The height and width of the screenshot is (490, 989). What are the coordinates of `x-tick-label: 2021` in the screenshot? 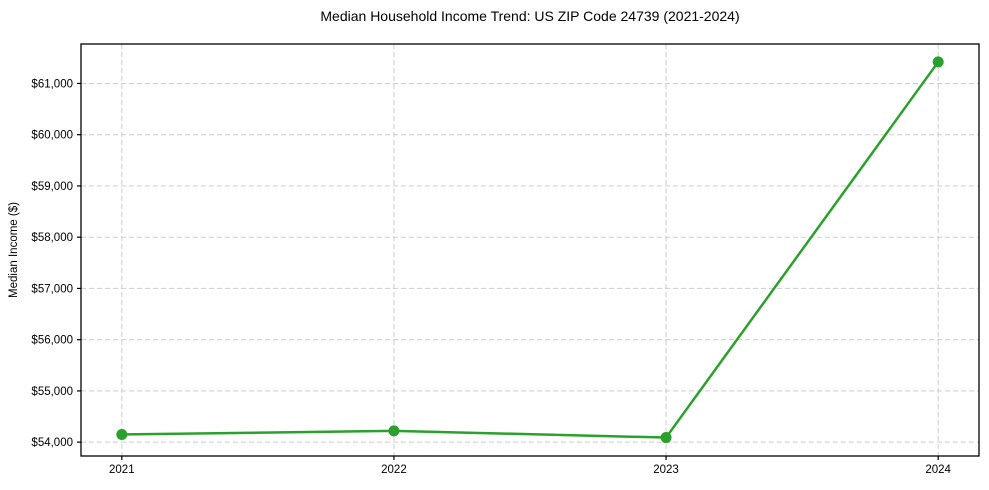 It's located at (122, 470).